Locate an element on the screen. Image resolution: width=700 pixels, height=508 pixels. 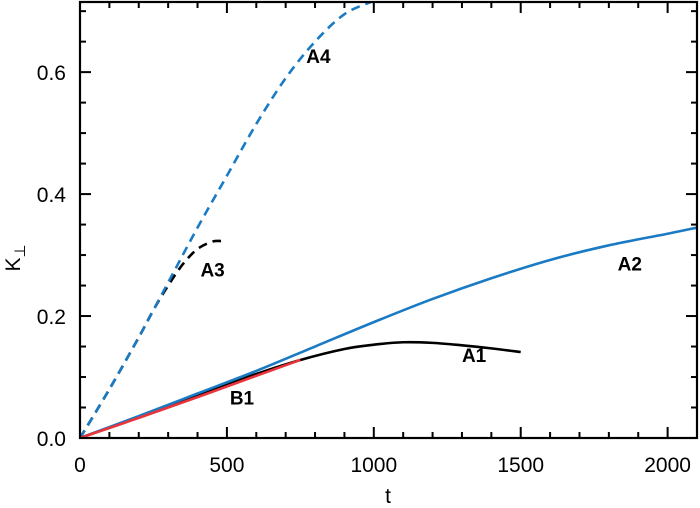
curve-label-b1: B1 is located at coordinates (242, 398).